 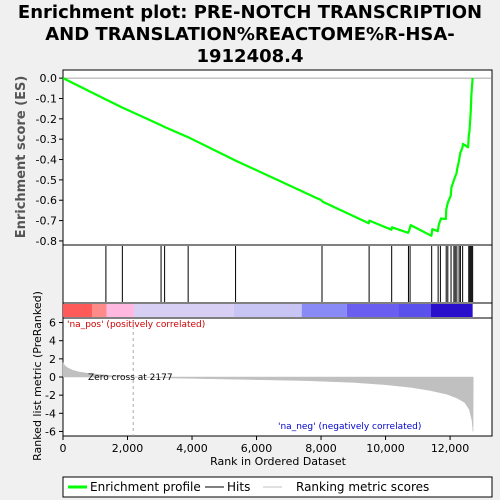 What do you see at coordinates (362, 487) in the screenshot?
I see `legend-metric-label: Ranking metric scores` at bounding box center [362, 487].